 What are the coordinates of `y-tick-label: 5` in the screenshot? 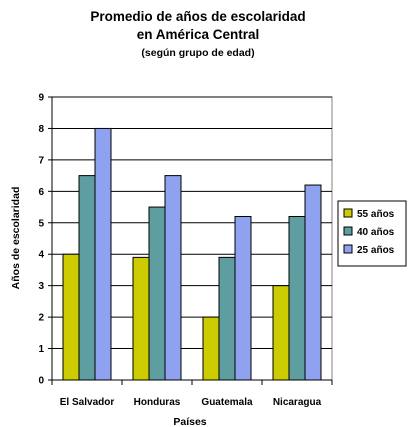 It's located at (41, 223).